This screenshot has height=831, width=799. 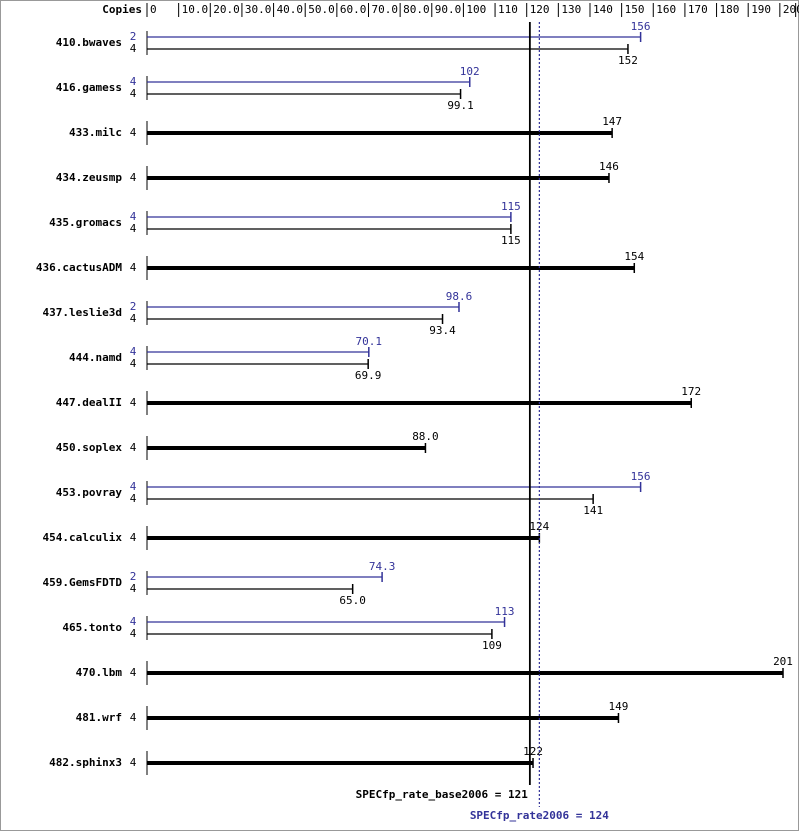 I want to click on value-label: 141, so click(x=593, y=510).